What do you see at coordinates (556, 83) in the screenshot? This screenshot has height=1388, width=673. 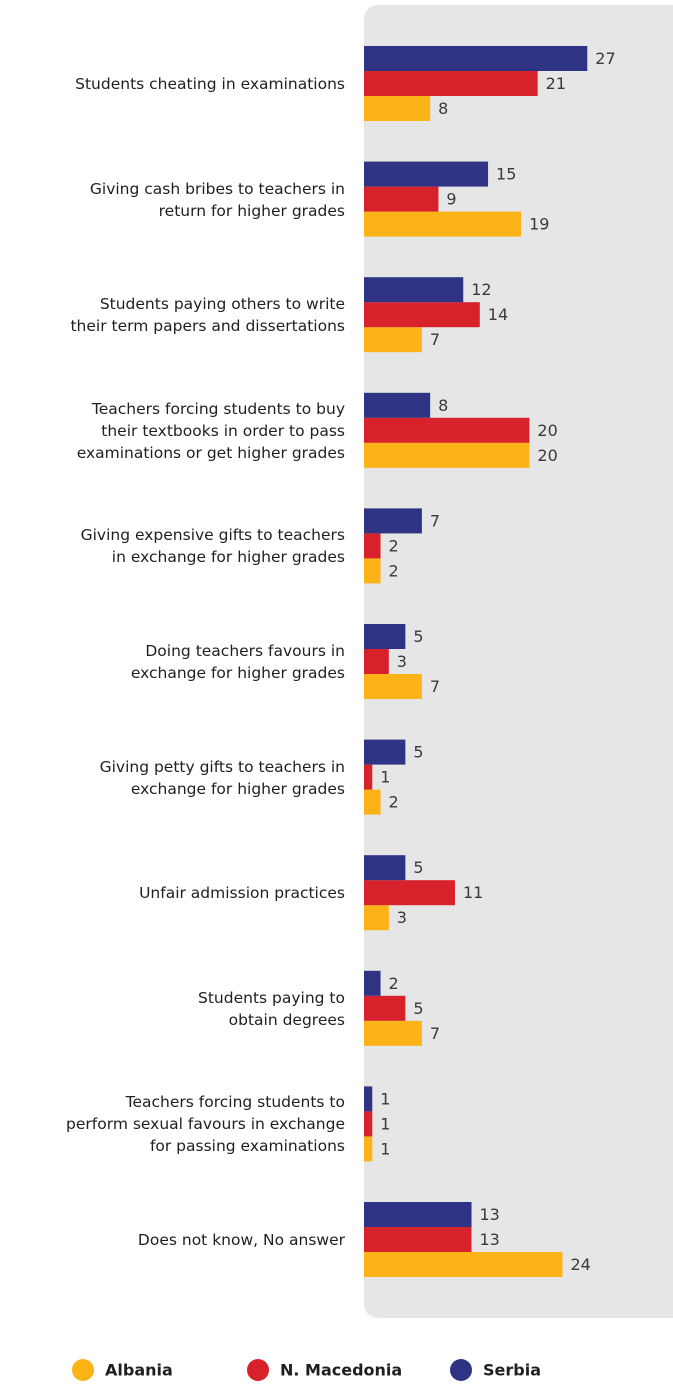 I see `value-label: 21` at bounding box center [556, 83].